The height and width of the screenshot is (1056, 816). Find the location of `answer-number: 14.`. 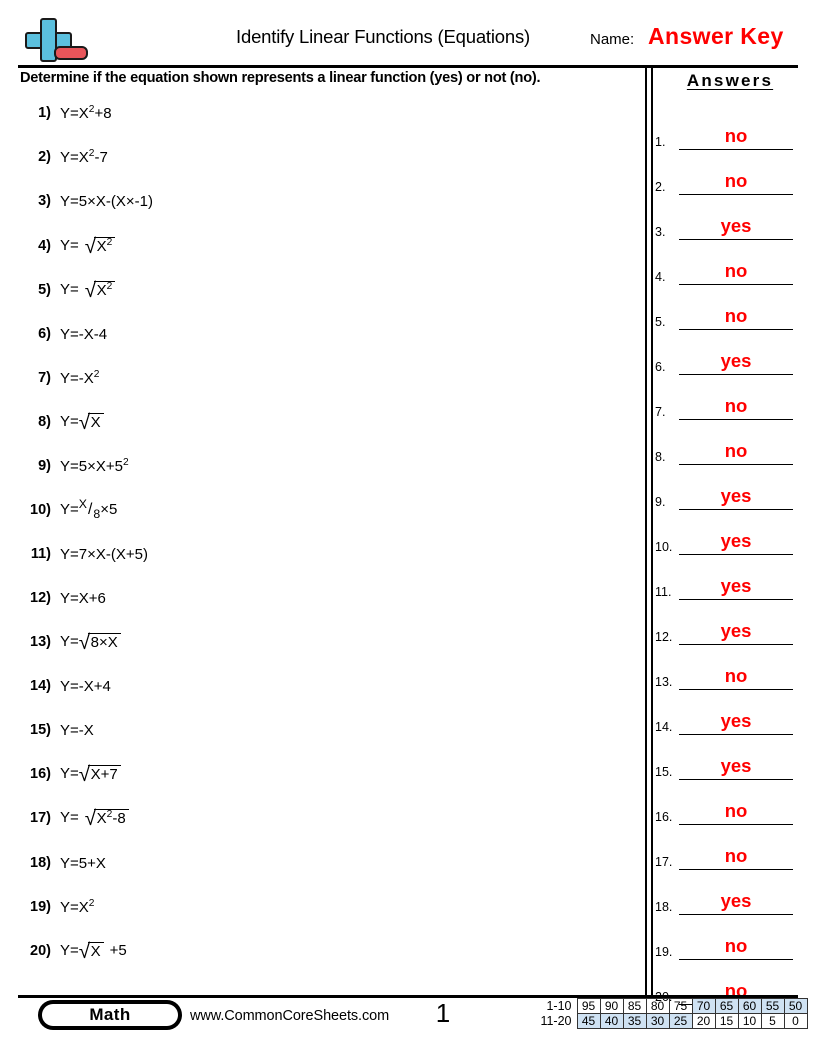

answer-number: 14. is located at coordinates (664, 727).